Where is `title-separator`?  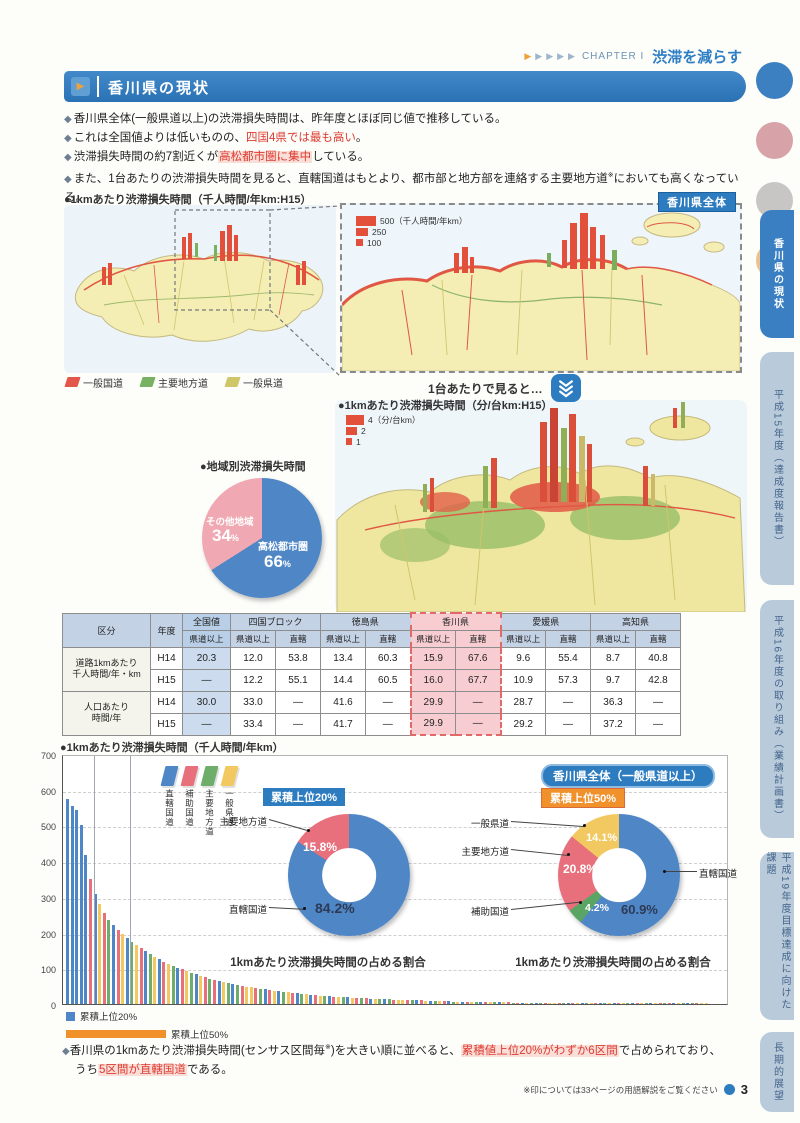 title-separator is located at coordinates (98, 86).